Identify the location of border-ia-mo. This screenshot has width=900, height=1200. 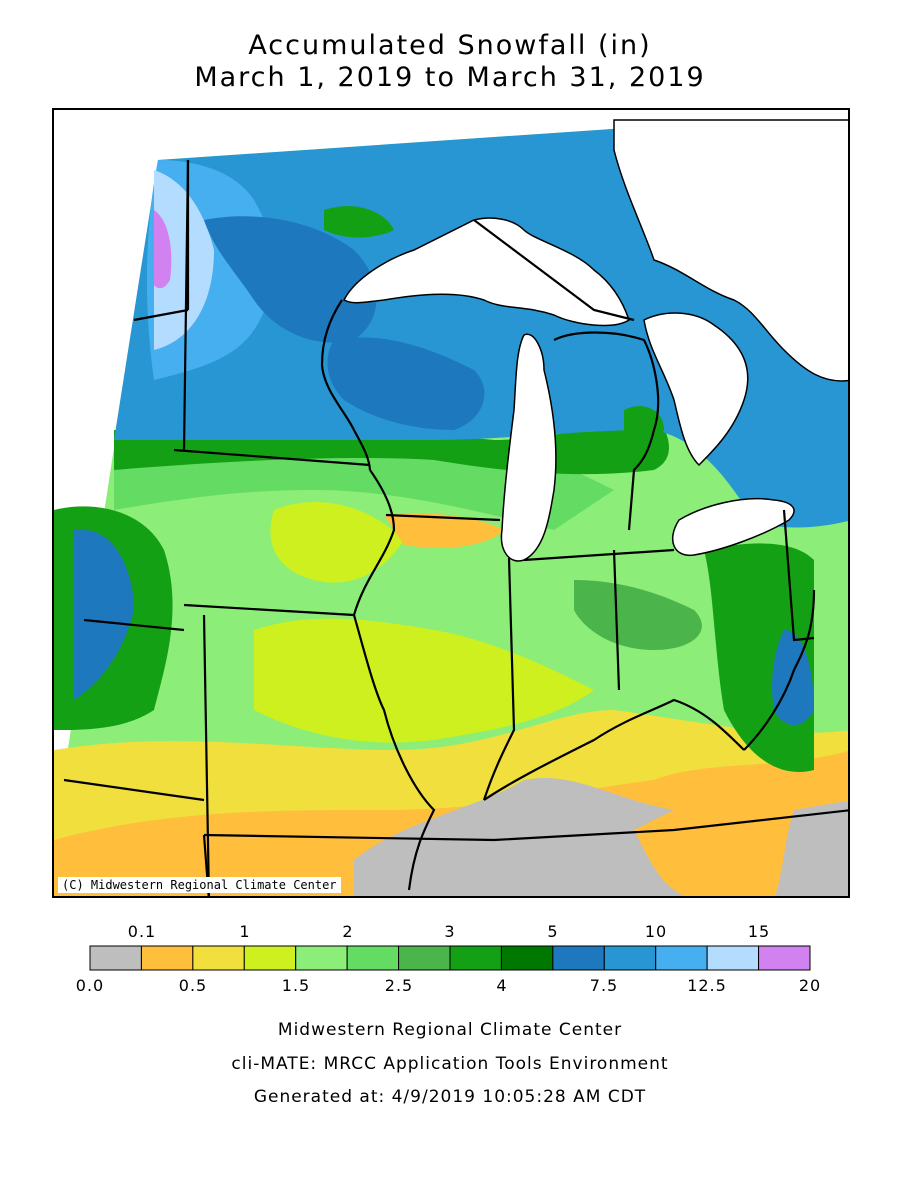
(269, 610).